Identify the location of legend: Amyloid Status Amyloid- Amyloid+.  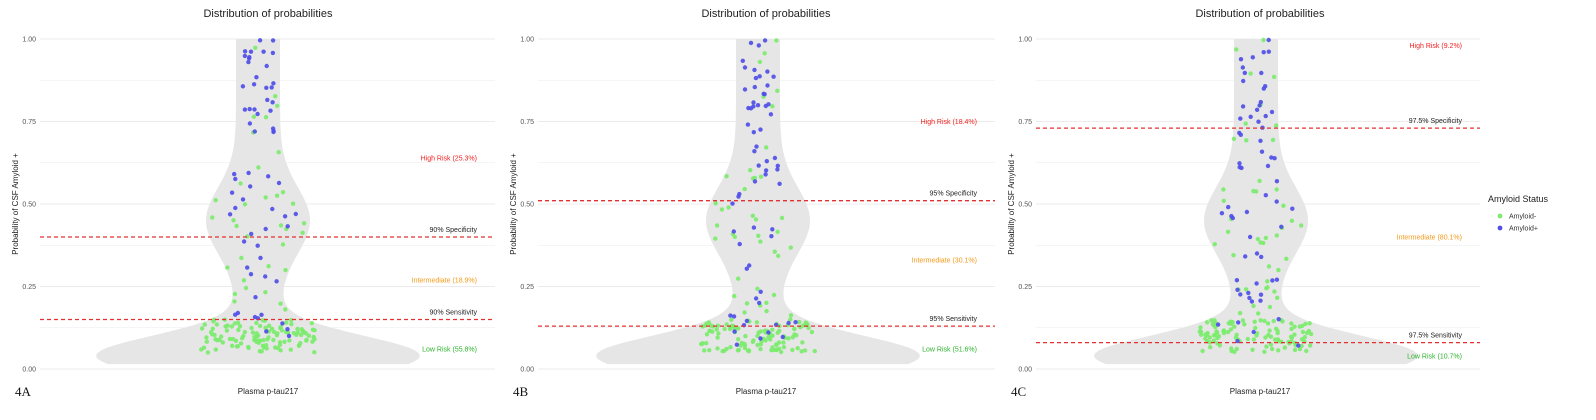
(1518, 213).